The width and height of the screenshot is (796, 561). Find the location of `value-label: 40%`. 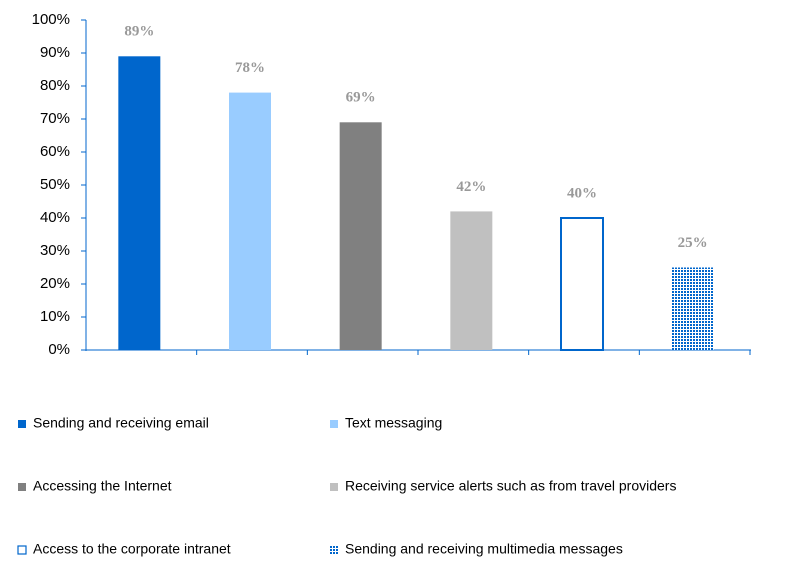

value-label: 40% is located at coordinates (582, 193).